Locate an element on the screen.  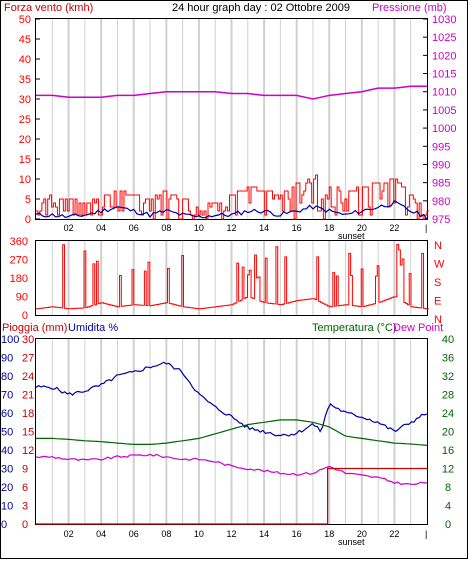
compass-label: W is located at coordinates (439, 265).